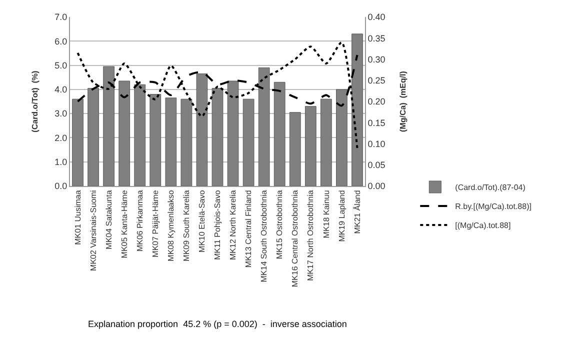  Describe the element at coordinates (35, 101) in the screenshot. I see `y-axis-title: (Card.o/Tot) (%)` at that location.